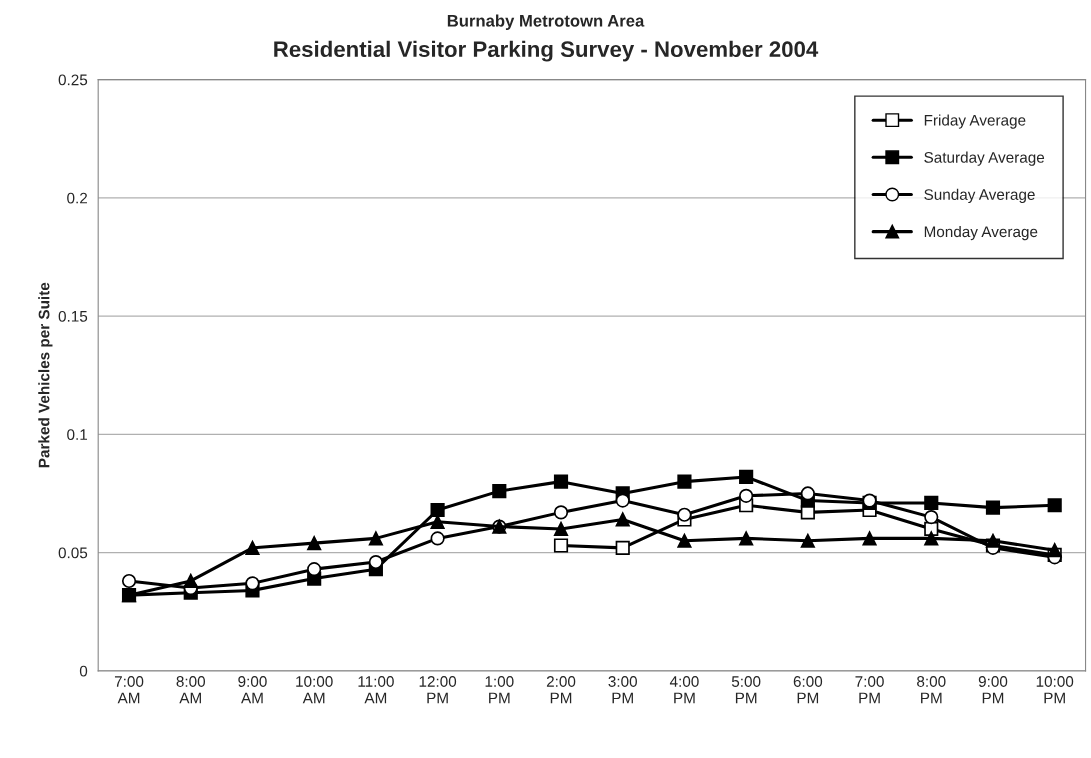  Describe the element at coordinates (252, 690) in the screenshot. I see `x-tick-label: 9:00 AM` at that location.